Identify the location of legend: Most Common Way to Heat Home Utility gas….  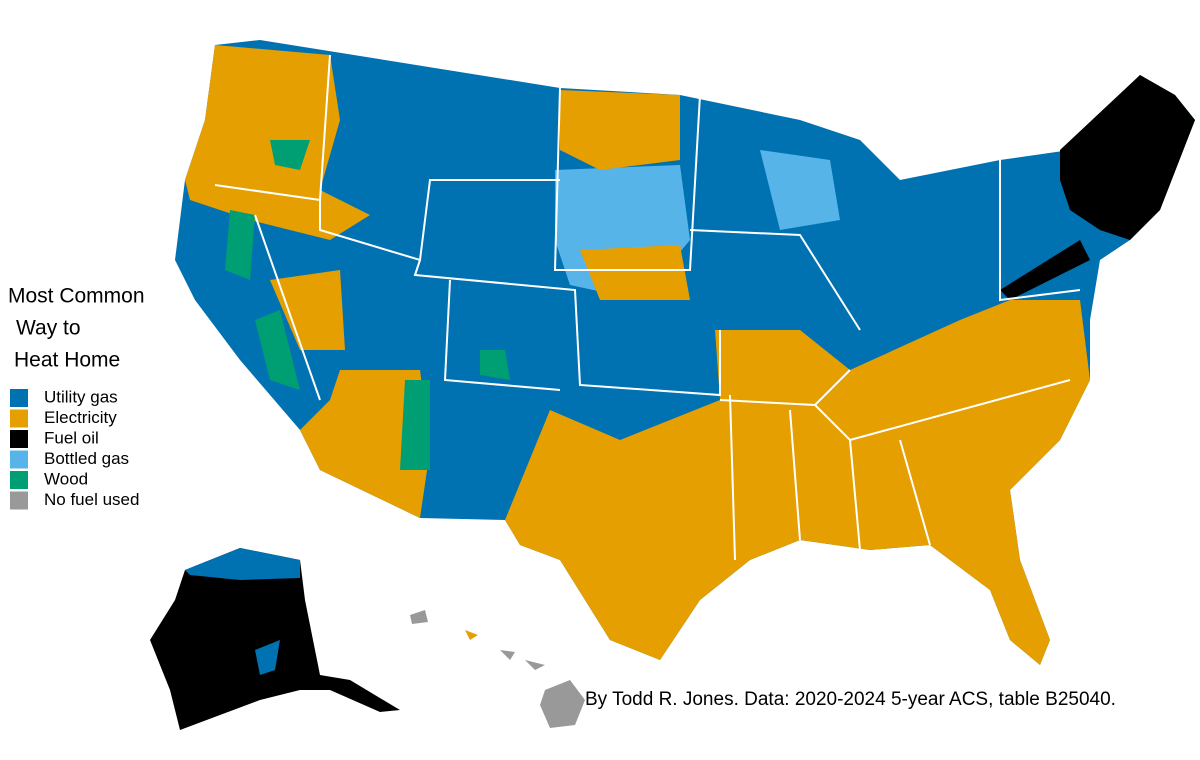
(76, 397).